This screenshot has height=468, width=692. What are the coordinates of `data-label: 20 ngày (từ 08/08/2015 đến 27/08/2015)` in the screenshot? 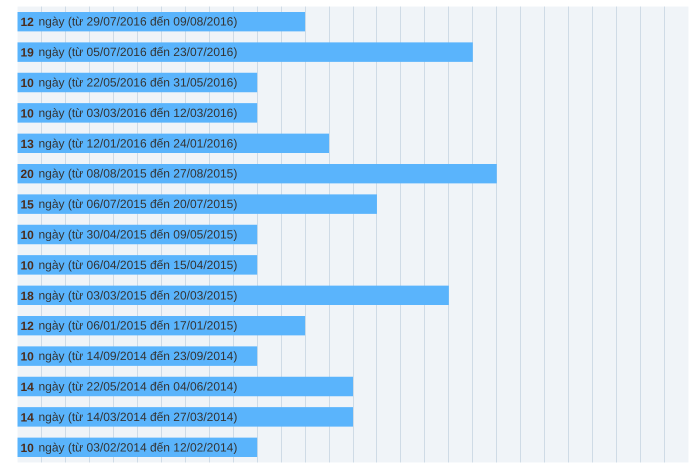 It's located at (129, 174).